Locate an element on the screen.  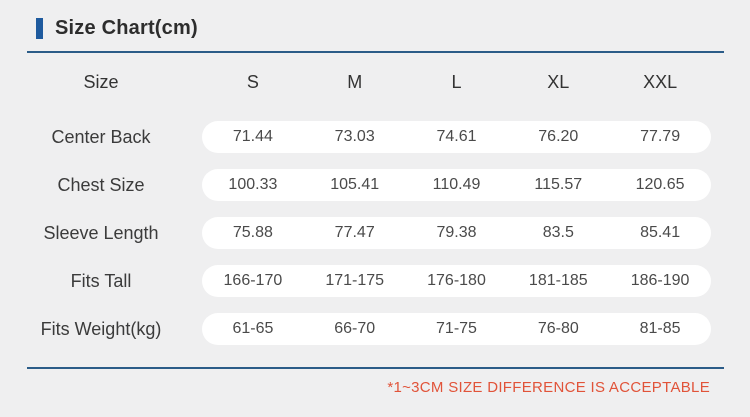
value-cell: 120.65 is located at coordinates (660, 184).